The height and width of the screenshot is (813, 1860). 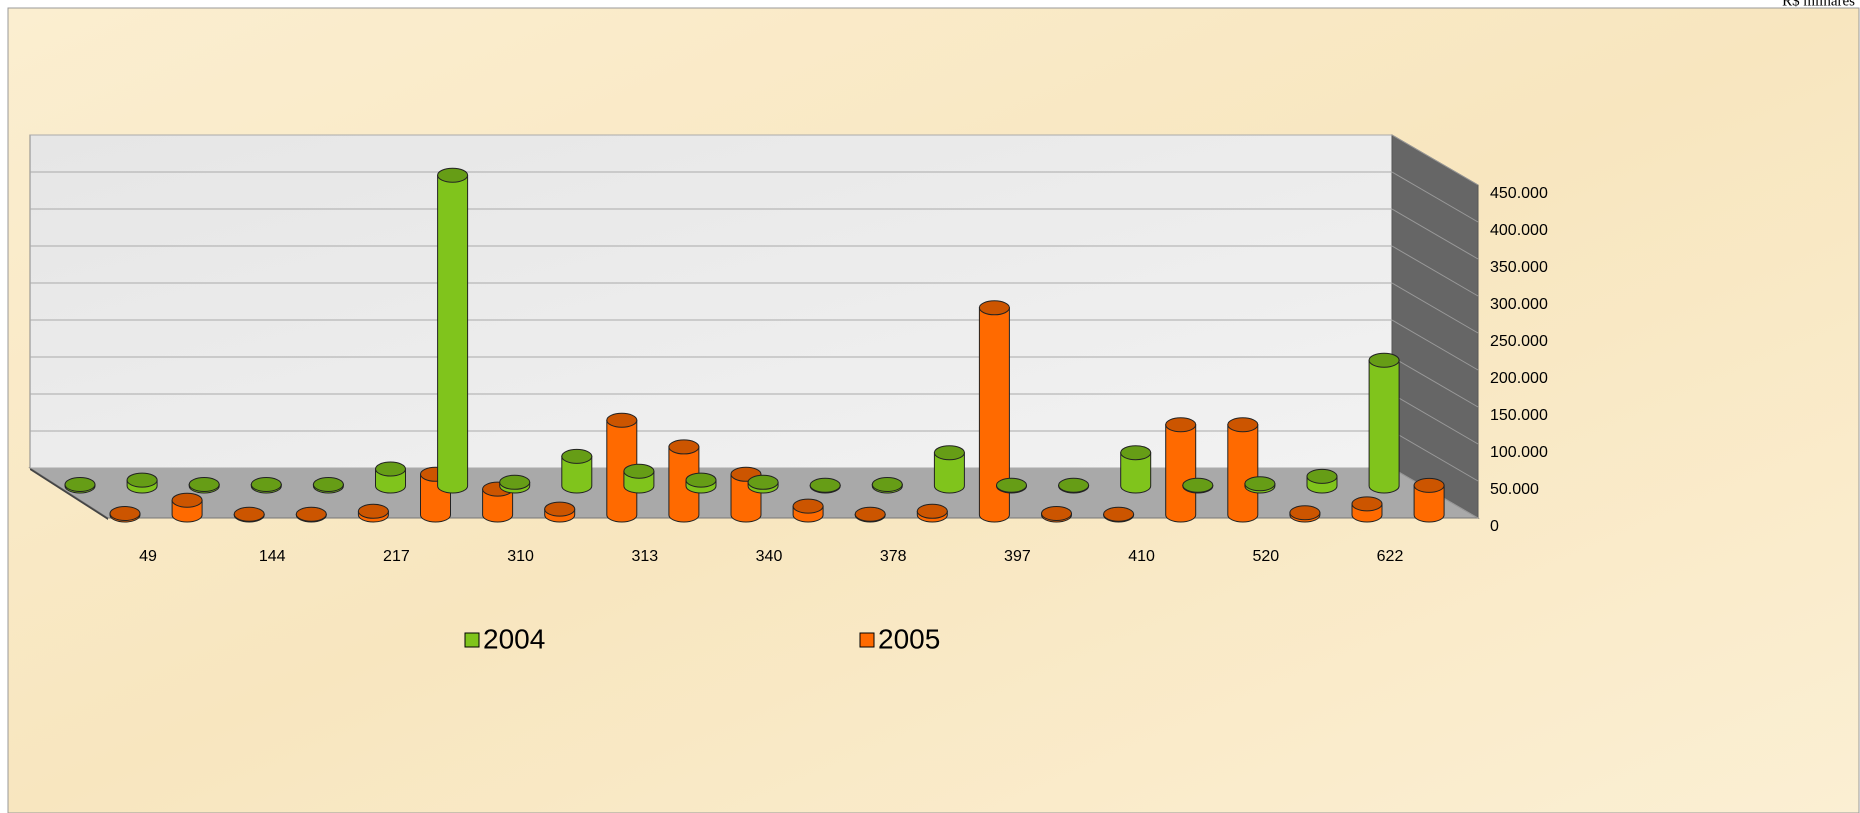 What do you see at coordinates (1519, 267) in the screenshot?
I see `y-tick-label: 350.000` at bounding box center [1519, 267].